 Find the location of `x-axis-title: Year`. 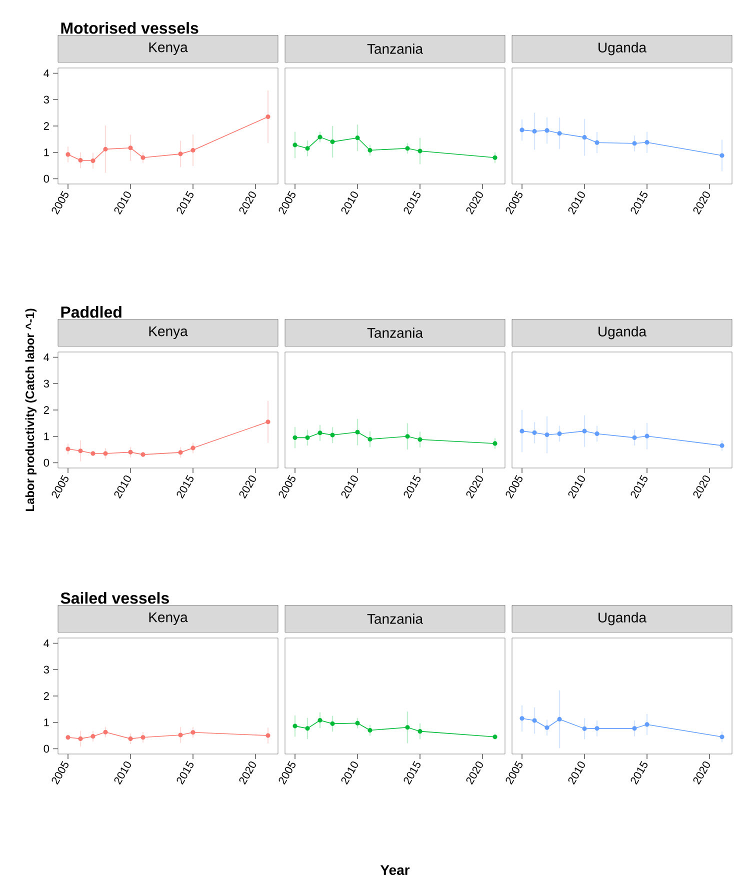

x-axis-title: Year is located at coordinates (395, 870).